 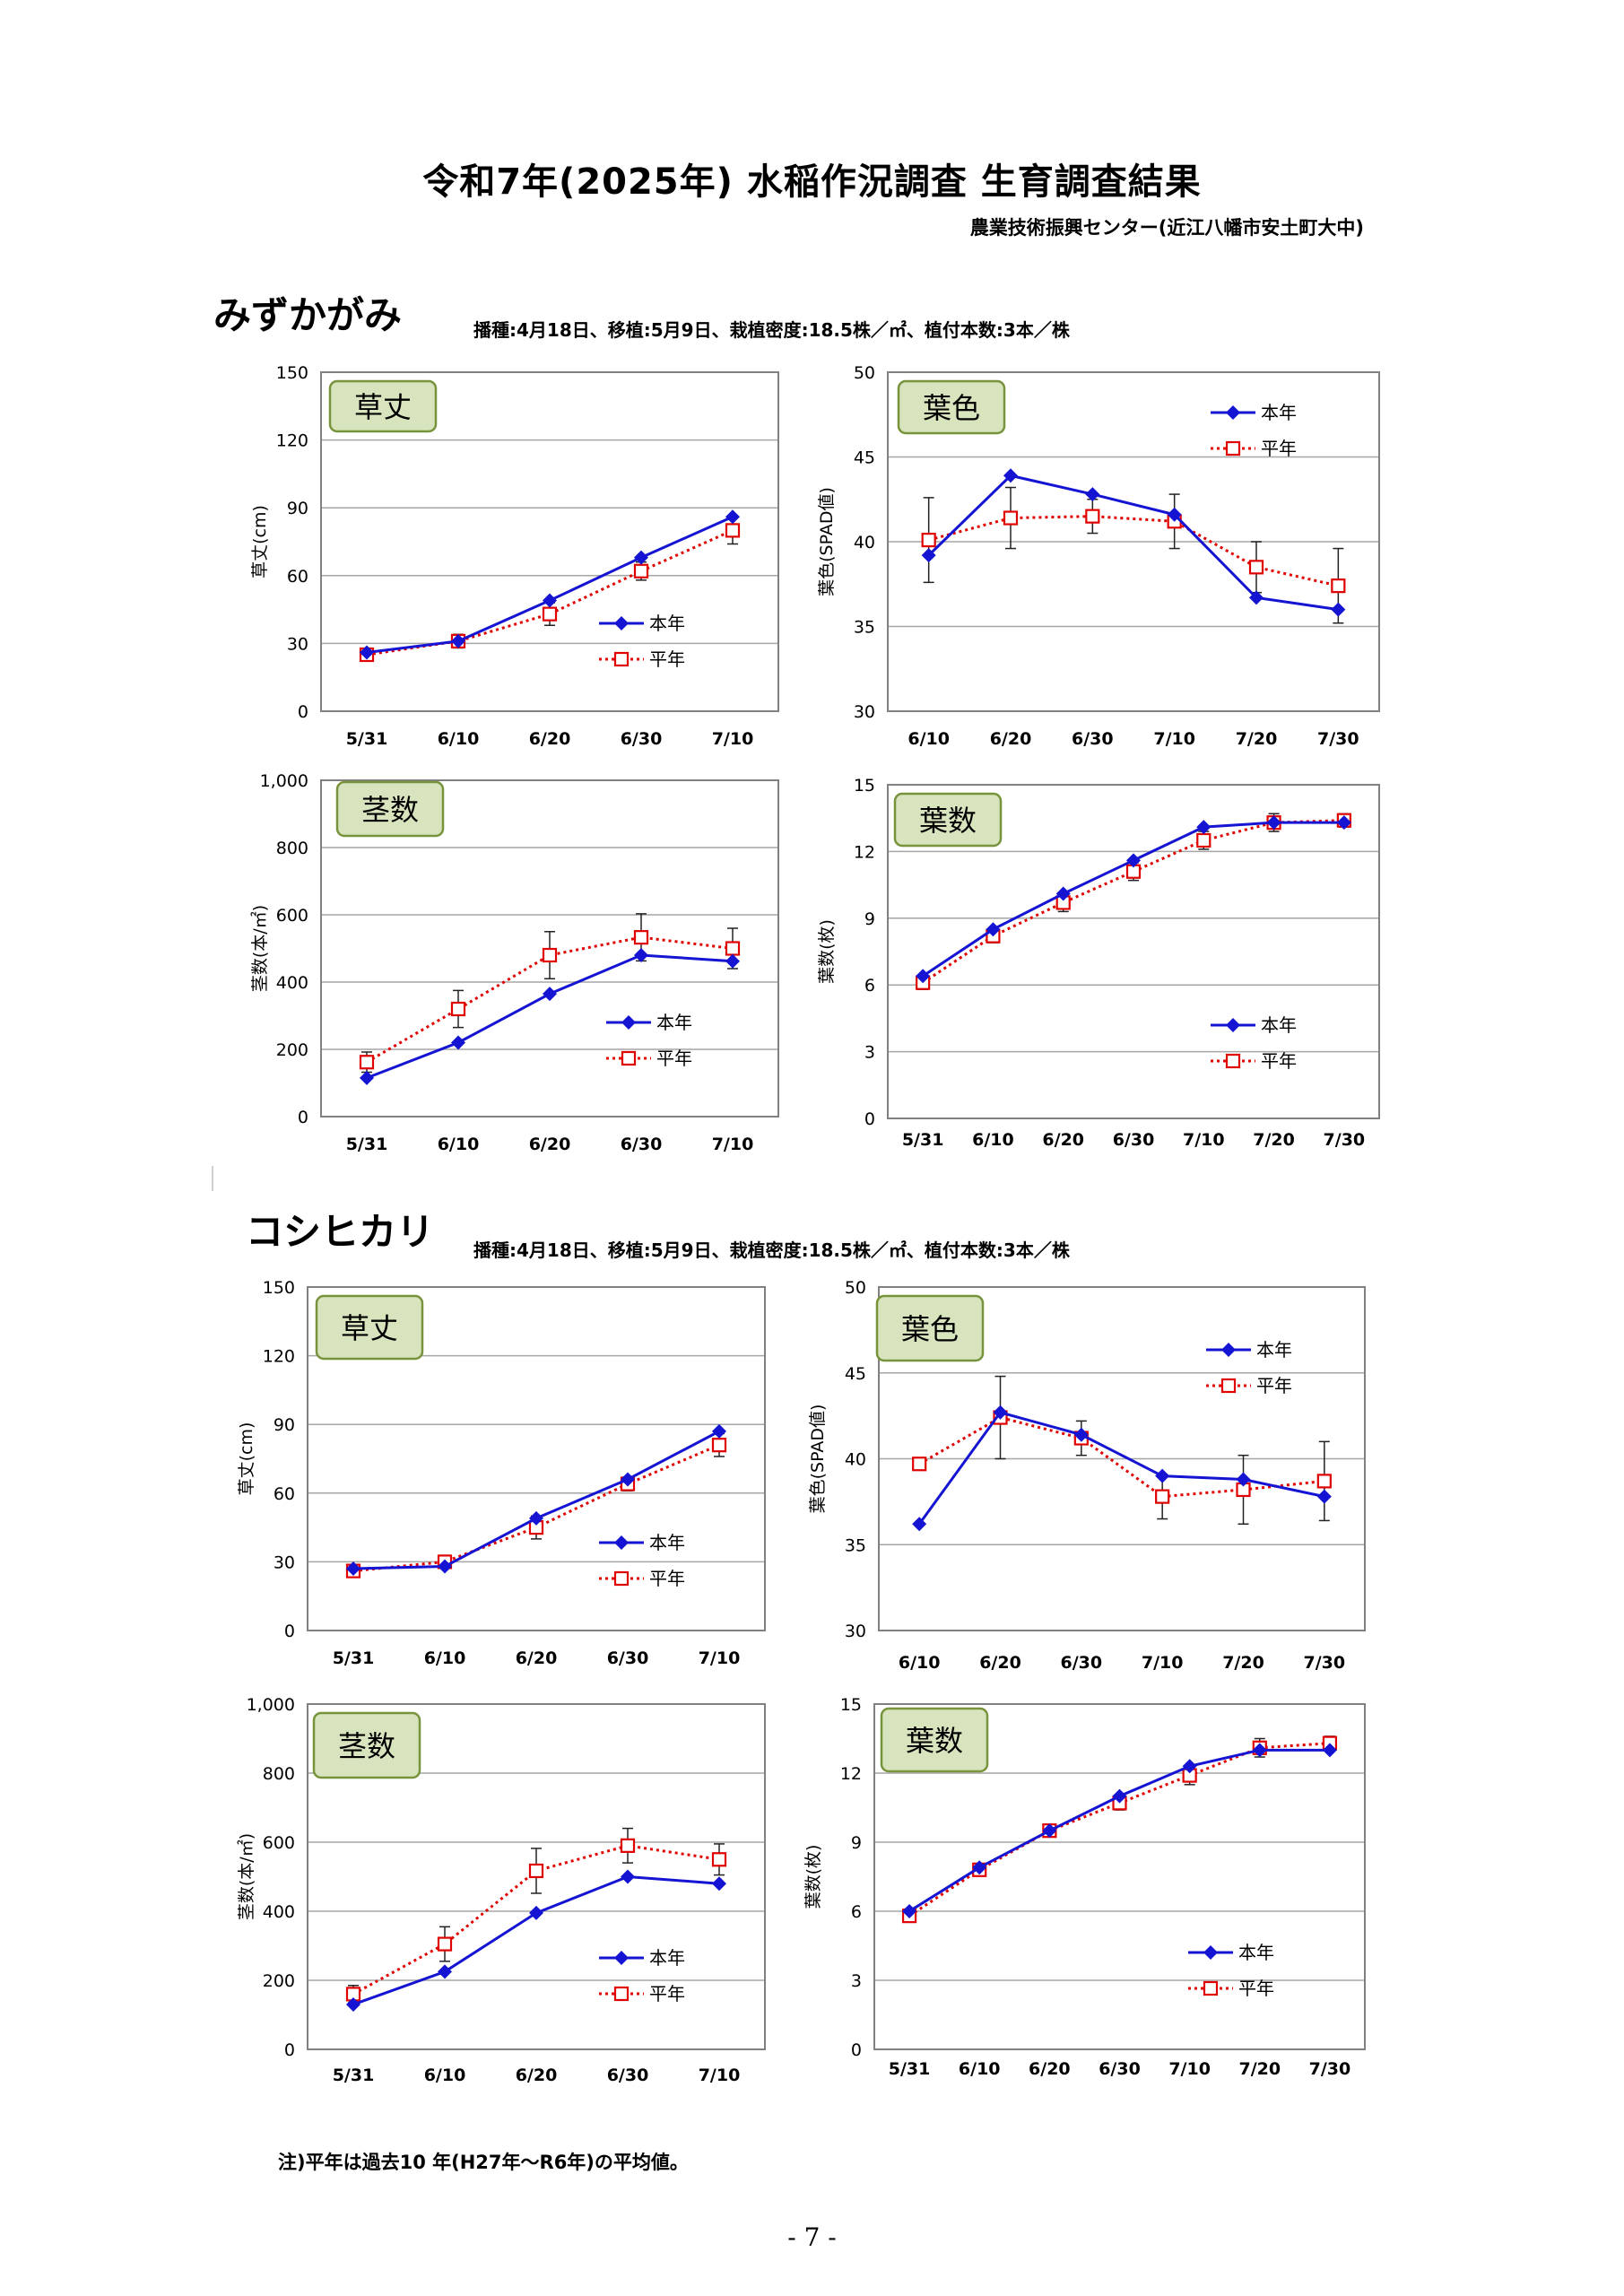 I want to click on chart-title: 葉色, so click(x=930, y=1329).